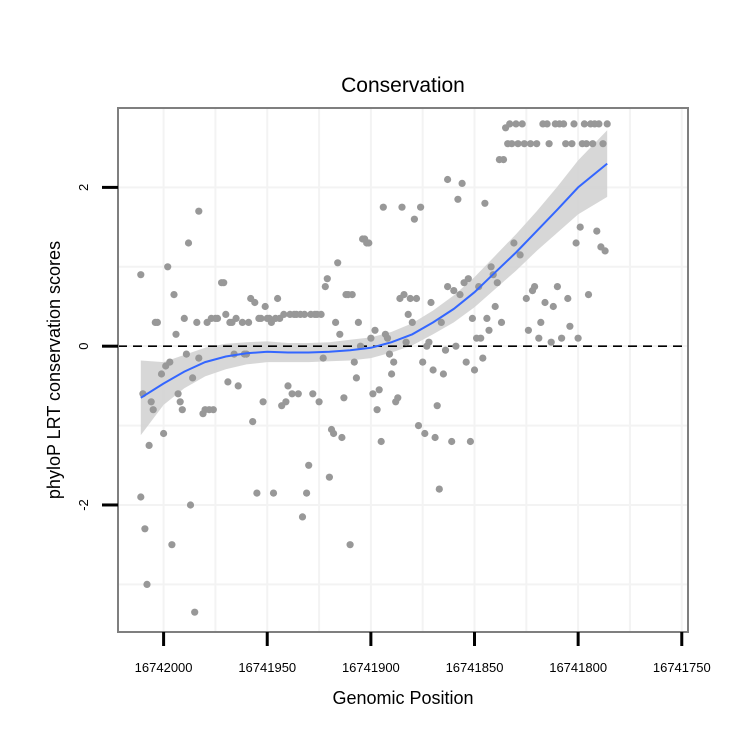 The image size is (750, 750). I want to click on y-tick-label: 0, so click(83, 346).